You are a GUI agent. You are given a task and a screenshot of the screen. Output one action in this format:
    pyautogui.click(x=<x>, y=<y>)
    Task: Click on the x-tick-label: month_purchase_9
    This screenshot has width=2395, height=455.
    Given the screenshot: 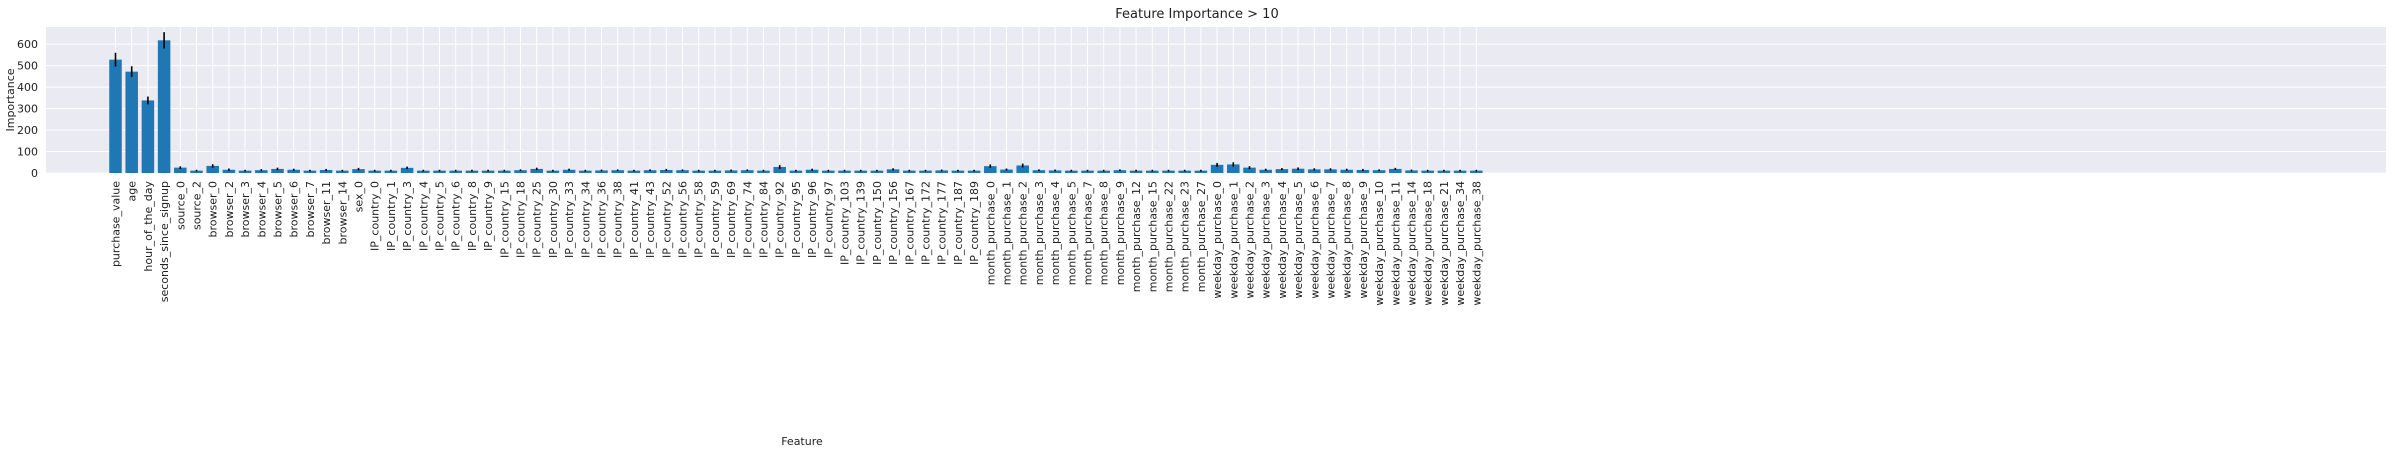 What is the action you would take?
    pyautogui.click(x=1120, y=233)
    